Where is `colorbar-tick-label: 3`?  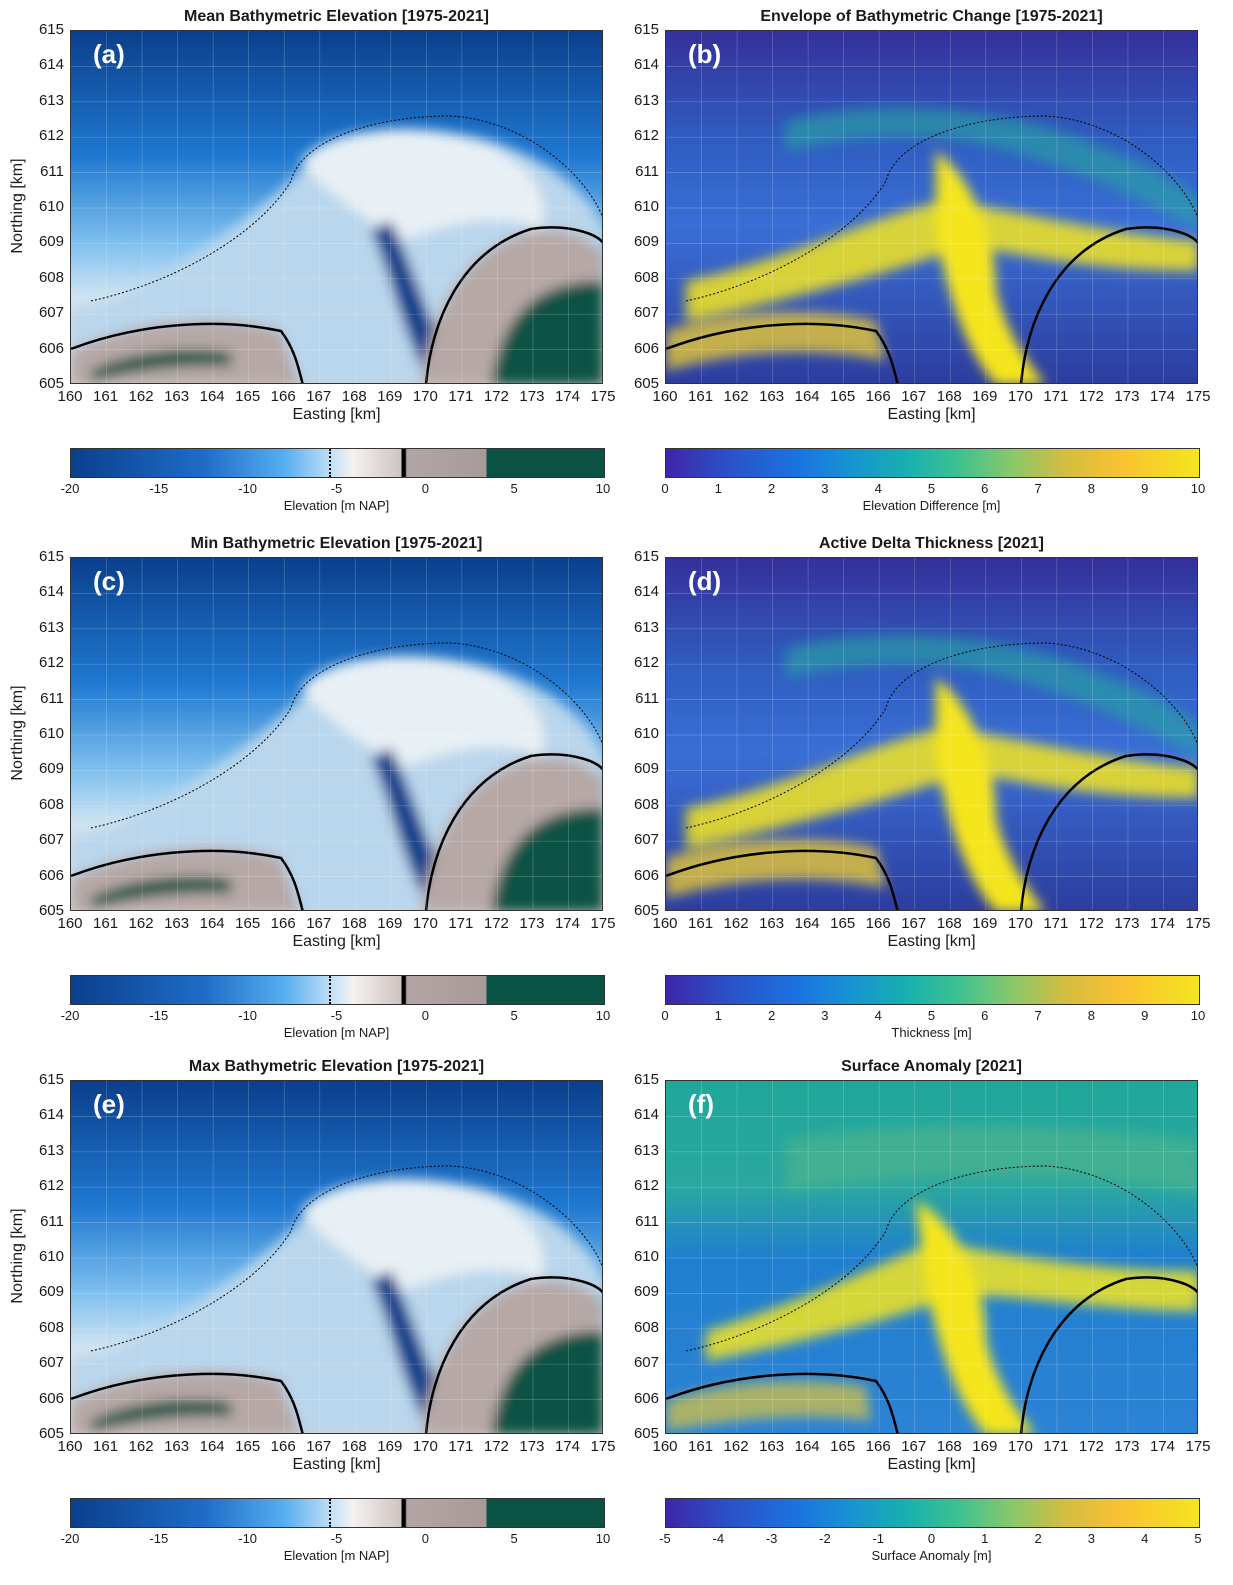 colorbar-tick-label: 3 is located at coordinates (825, 488).